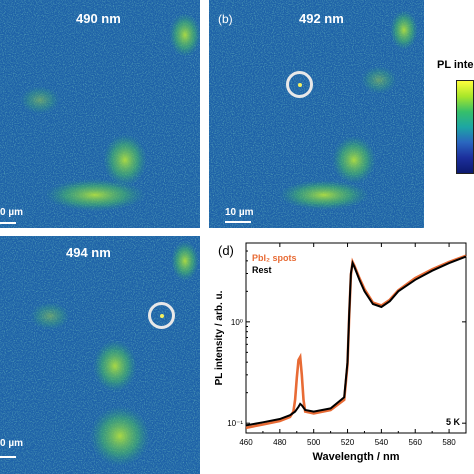 Image resolution: width=474 pixels, height=474 pixels. I want to click on x-tick-label: 580, so click(449, 442).